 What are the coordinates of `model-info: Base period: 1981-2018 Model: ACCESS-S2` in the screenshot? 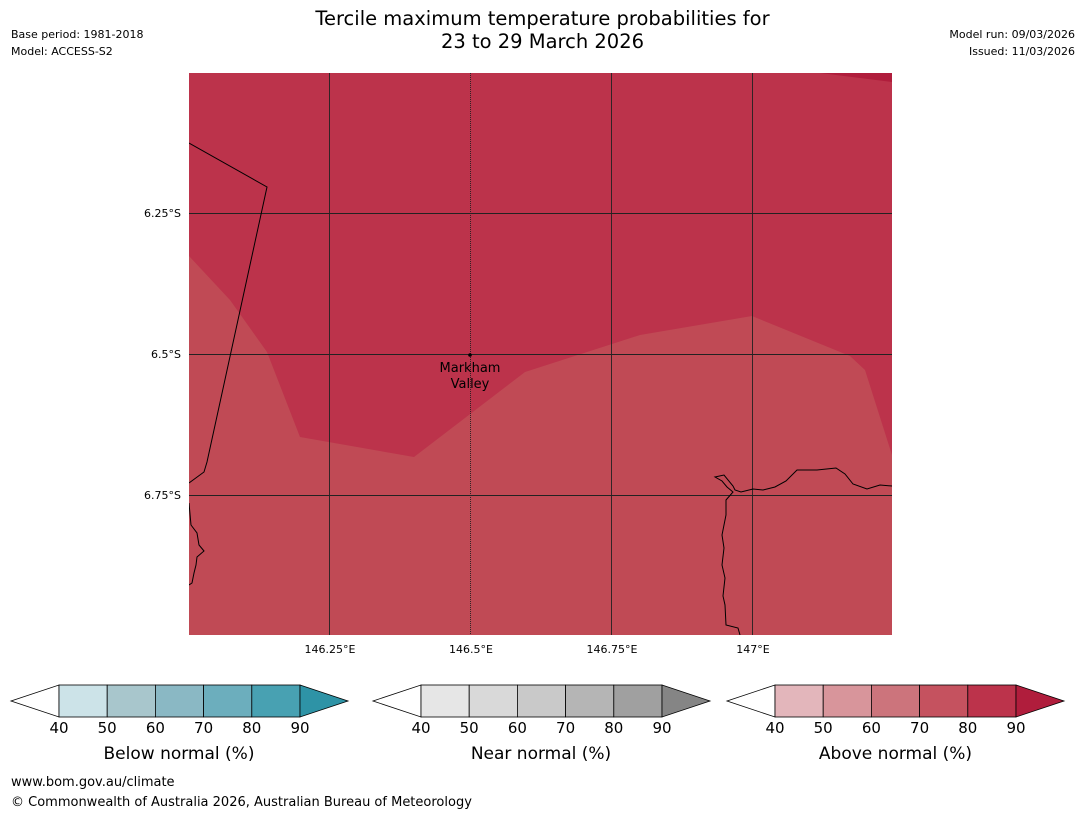 It's located at (77, 43).